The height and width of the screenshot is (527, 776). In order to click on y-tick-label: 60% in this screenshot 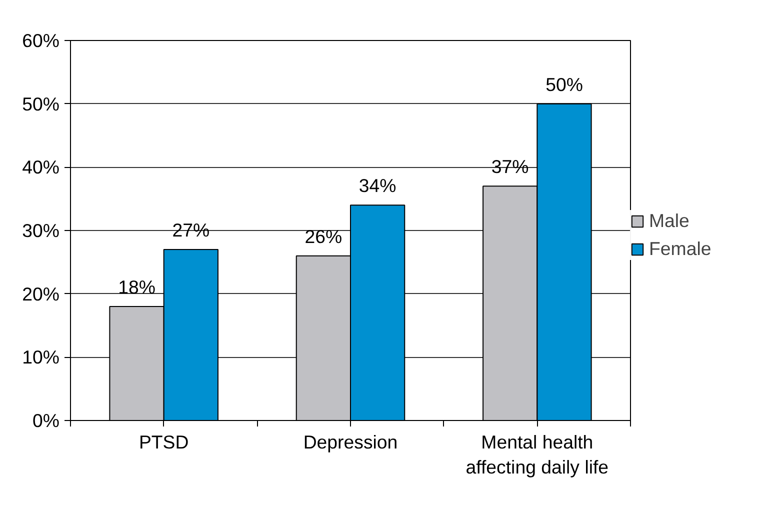, I will do `click(41, 40)`.